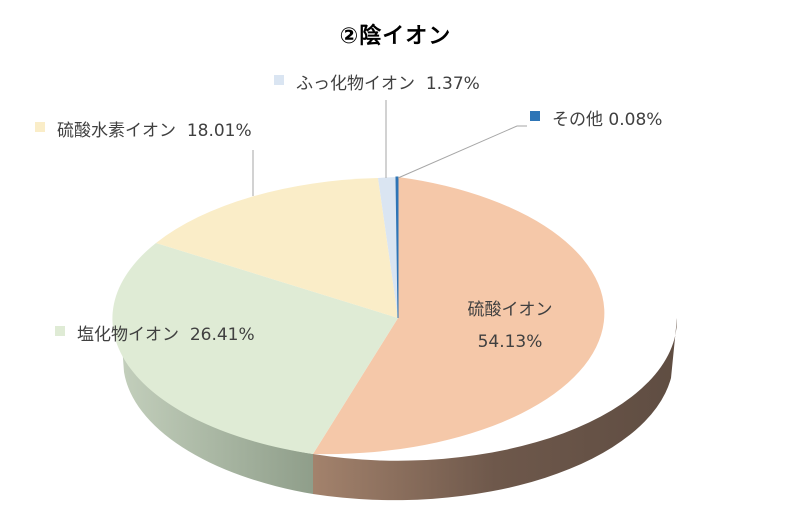 The width and height of the screenshot is (791, 521). I want to click on label-fluoride-value: 1.37%, so click(452, 84).